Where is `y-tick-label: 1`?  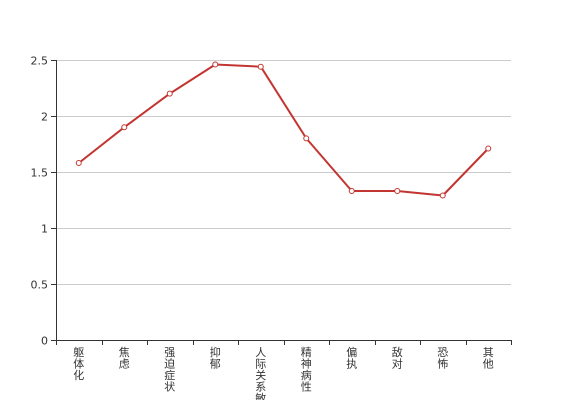
y-tick-label: 1 is located at coordinates (44, 229).